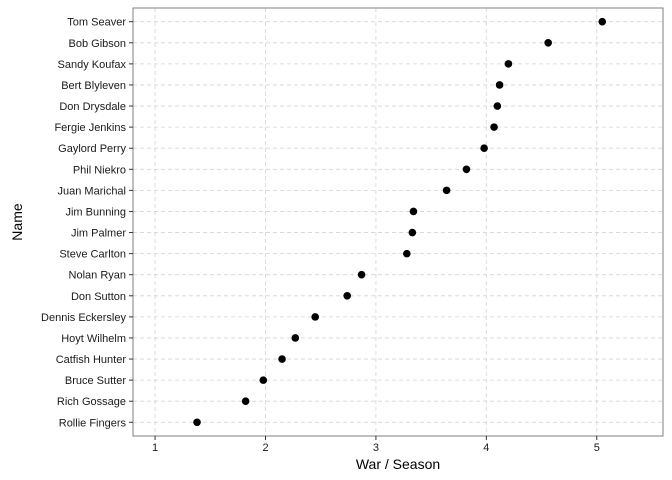 This screenshot has height=480, width=672. I want to click on y-tick-label: Bob Gibson, so click(97, 44).